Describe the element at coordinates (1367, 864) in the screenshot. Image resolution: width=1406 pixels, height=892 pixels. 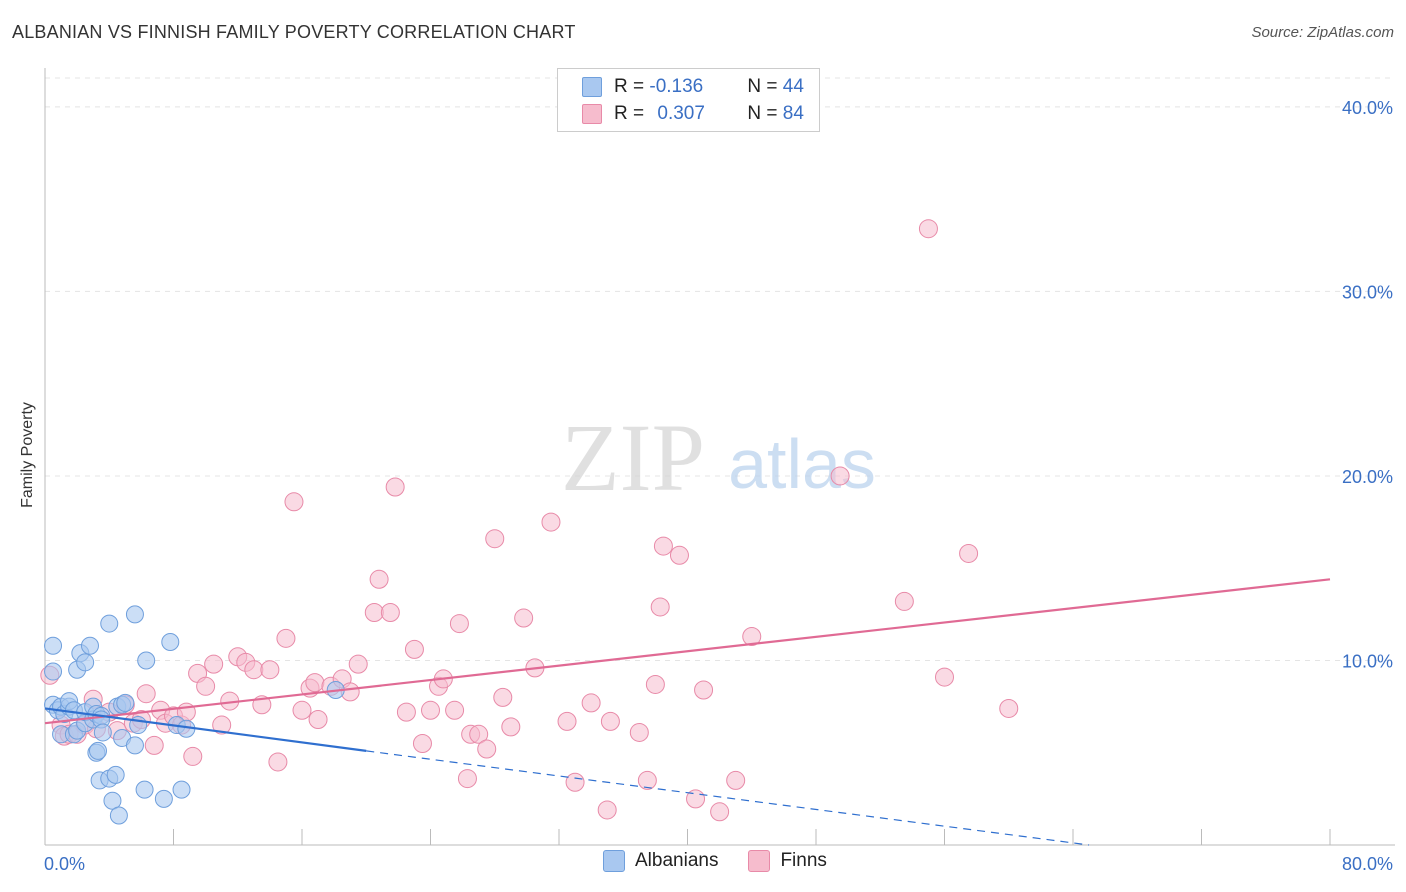
I see `x-tick-label: 80.0%` at that location.